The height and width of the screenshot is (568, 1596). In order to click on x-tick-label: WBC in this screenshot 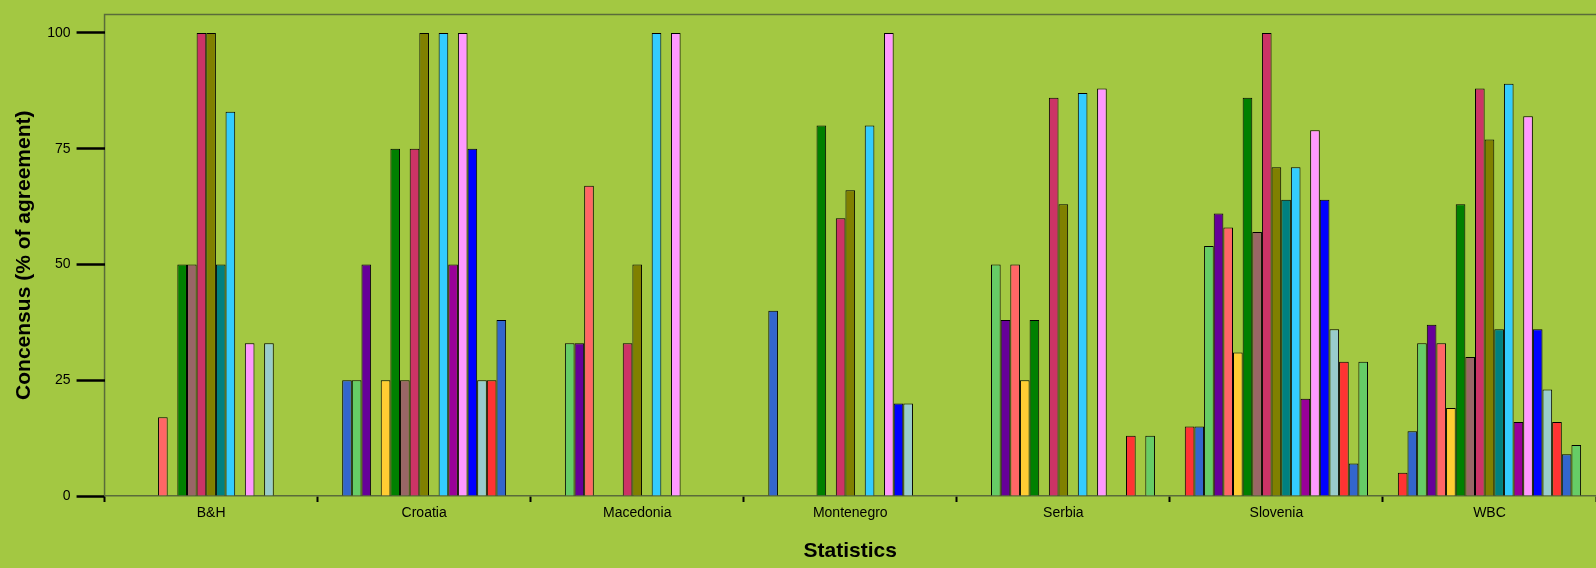, I will do `click(1489, 512)`.